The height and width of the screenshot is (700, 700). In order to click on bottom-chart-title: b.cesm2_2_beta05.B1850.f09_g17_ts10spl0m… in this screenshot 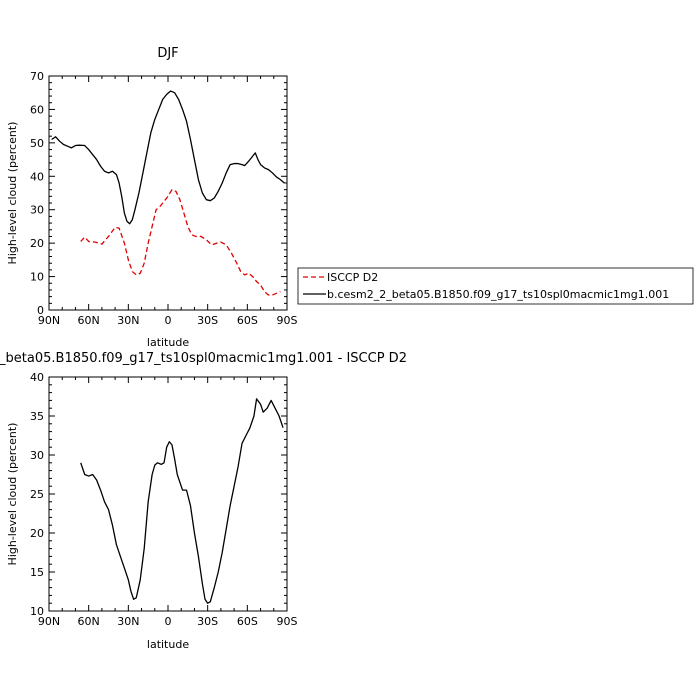, I will do `click(203, 358)`.